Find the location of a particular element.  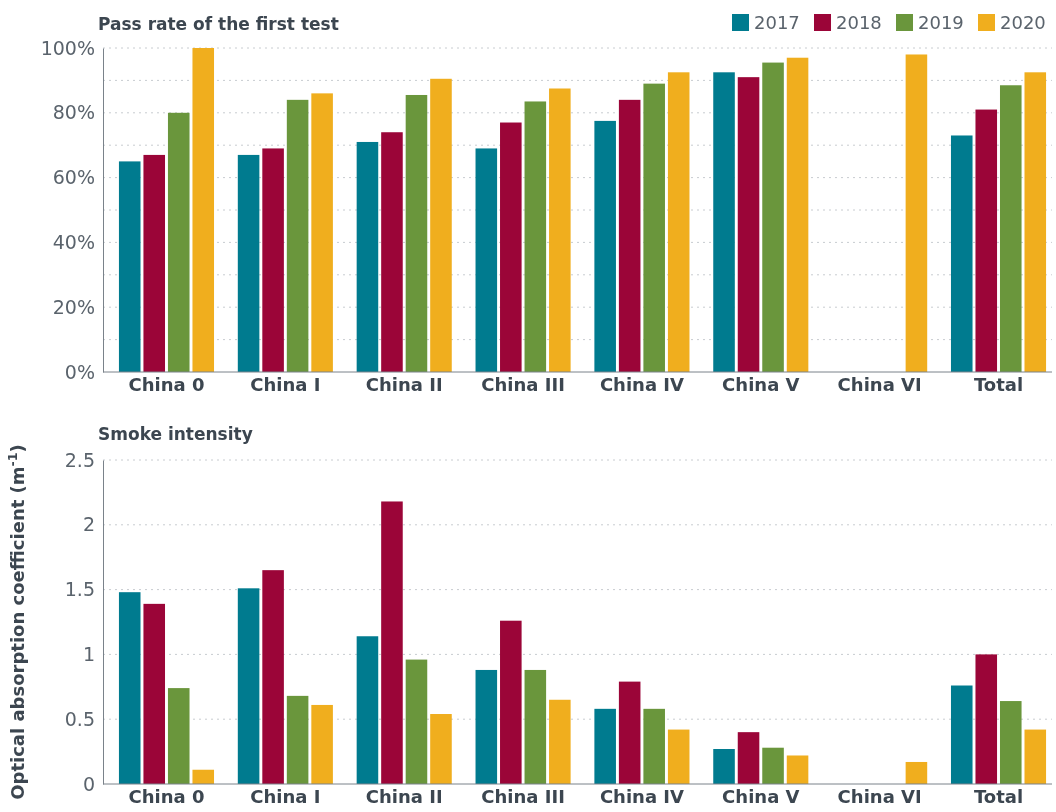

chart-title: Pass rate of the first test is located at coordinates (218, 24).